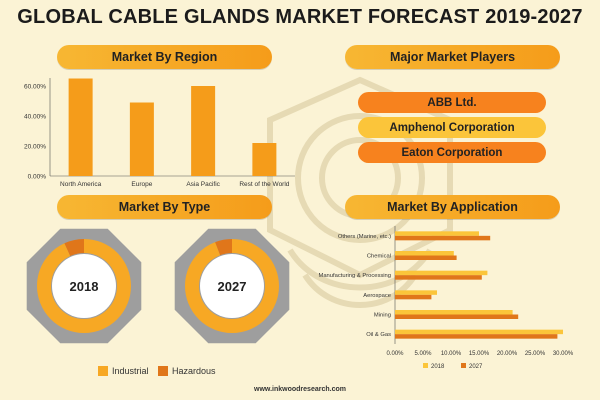  I want to click on player-eaton: Eaton Corporation, so click(452, 152).